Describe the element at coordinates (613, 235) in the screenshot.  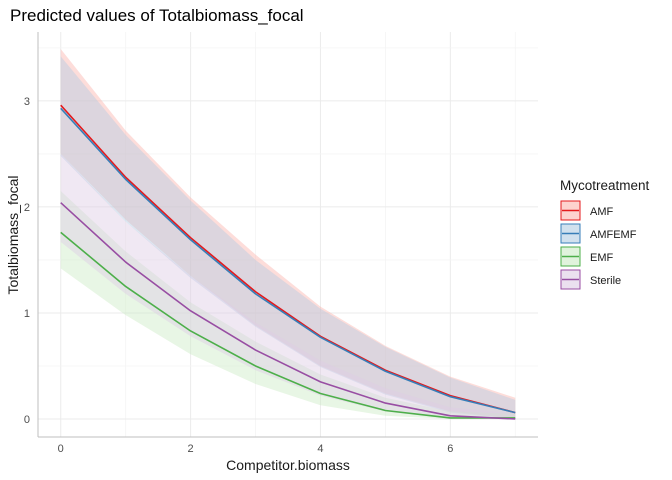
I see `legend-label-amfemf: AMFEMF` at that location.